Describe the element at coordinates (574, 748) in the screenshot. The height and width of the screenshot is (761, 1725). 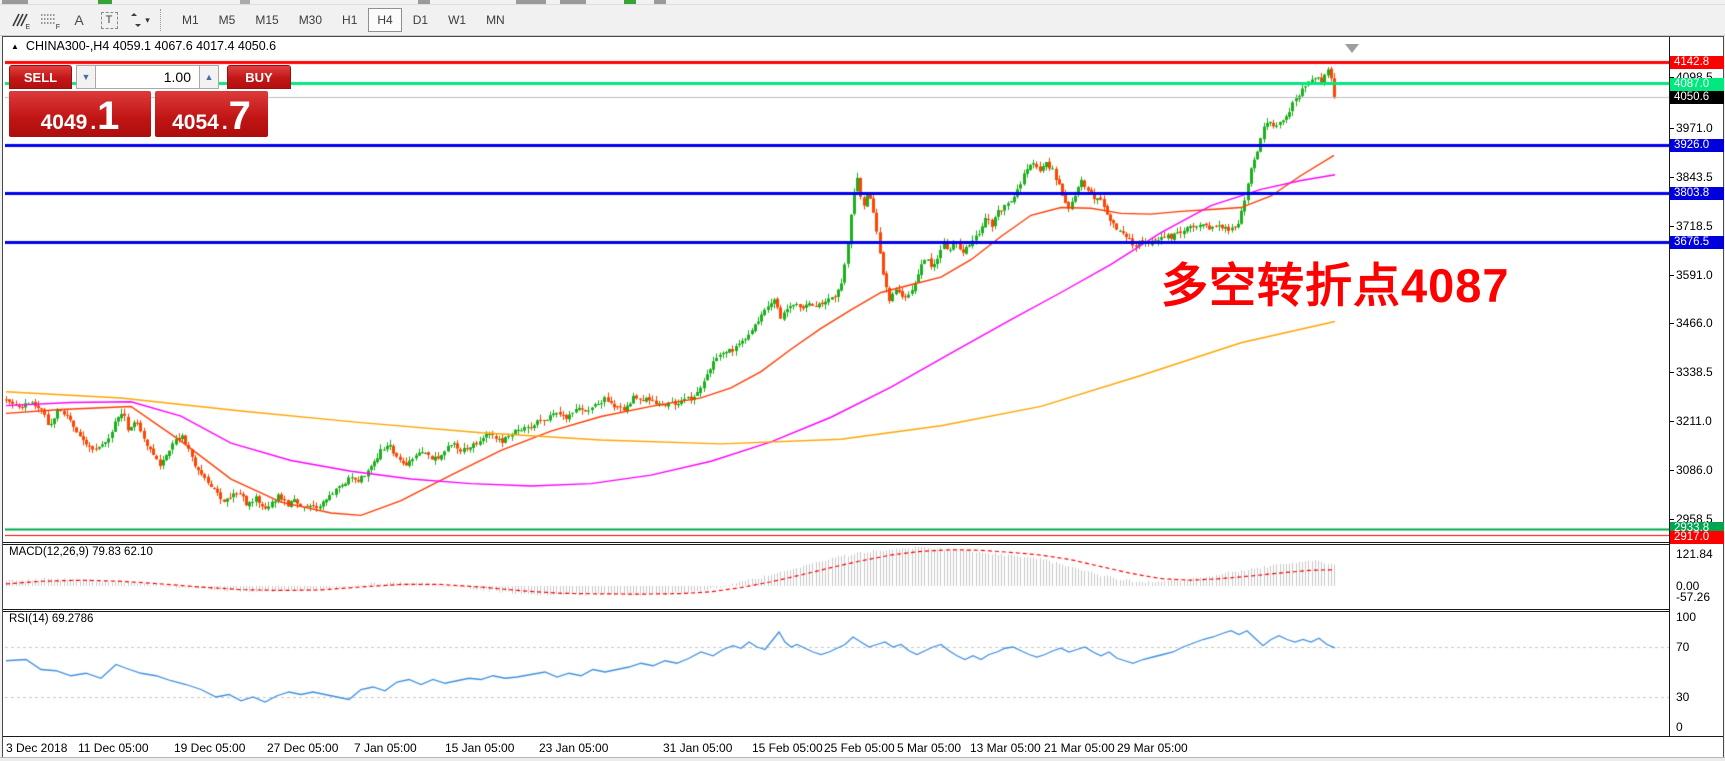
I see `time-tick-label: 23 Jan 05:00` at that location.